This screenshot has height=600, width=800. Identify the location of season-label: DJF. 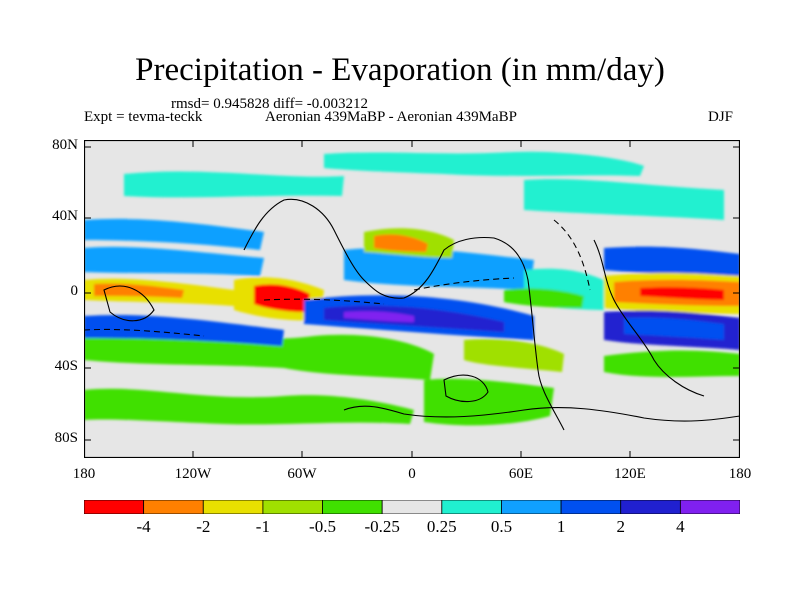
(721, 117).